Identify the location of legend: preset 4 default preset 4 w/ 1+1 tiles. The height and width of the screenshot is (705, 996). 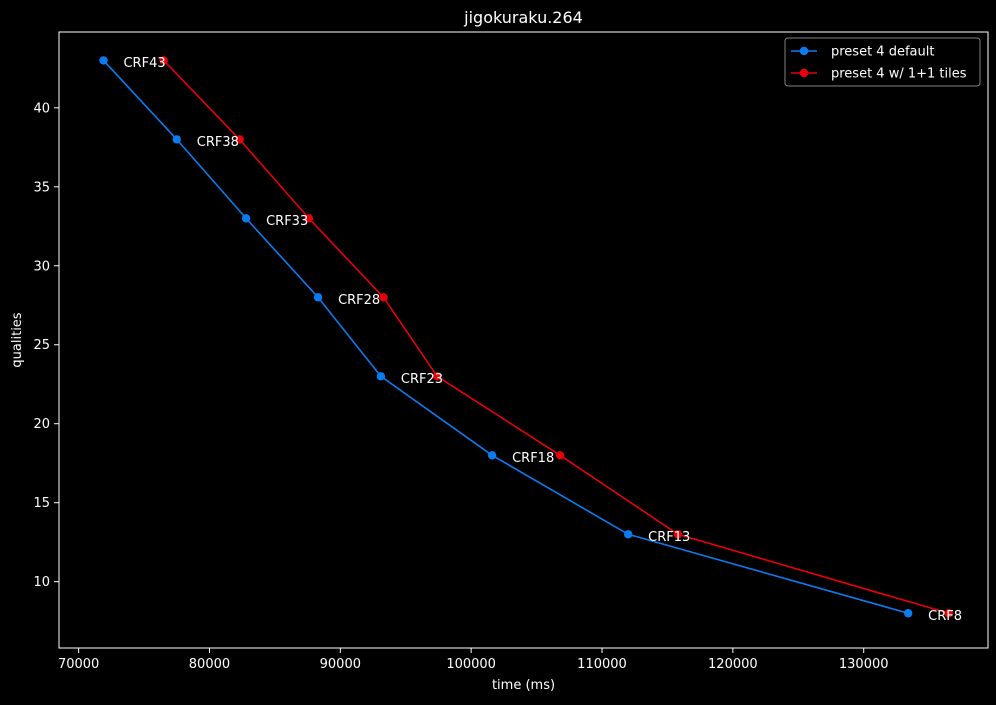
(882, 62).